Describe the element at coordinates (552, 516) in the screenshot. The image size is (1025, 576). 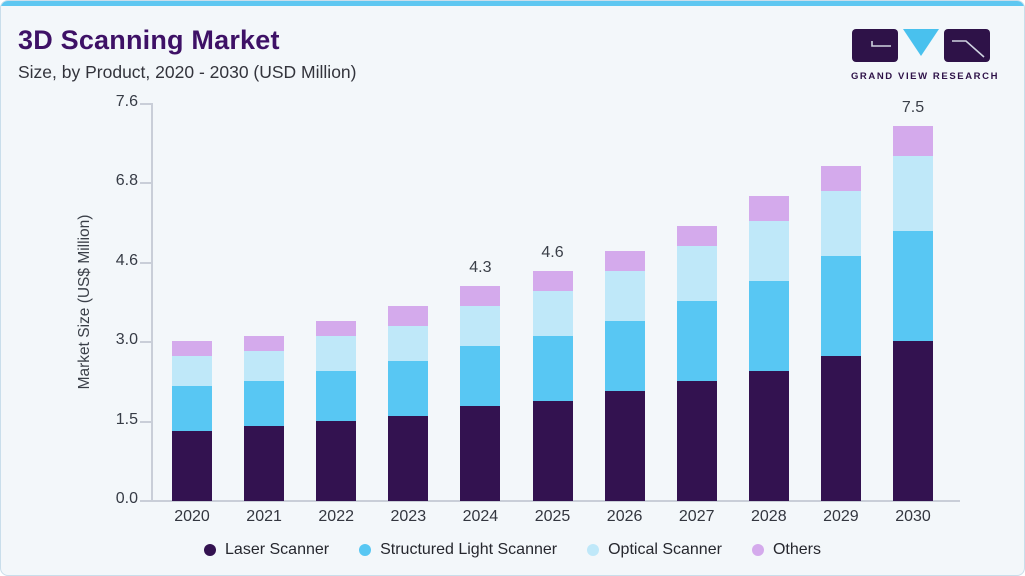
I see `x-tick-label-2025: 2025` at that location.